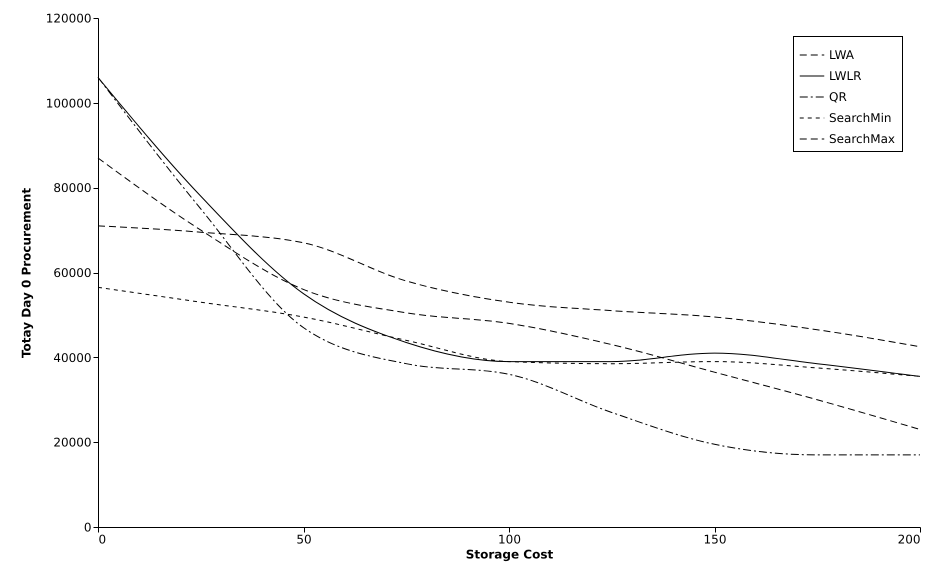 The height and width of the screenshot is (585, 935). Describe the element at coordinates (842, 55) in the screenshot. I see `legend-label: LWA` at that location.